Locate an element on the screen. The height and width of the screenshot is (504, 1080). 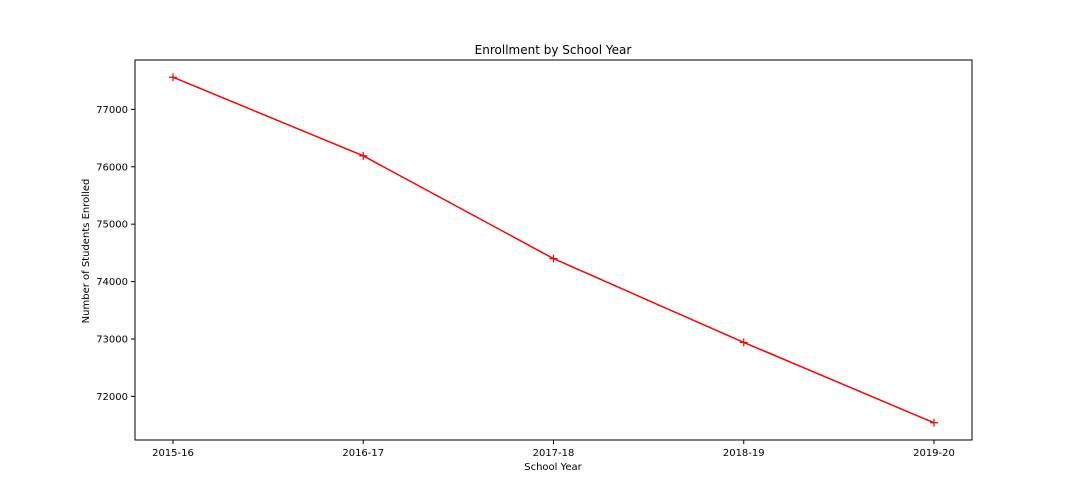
y-tick-label: 77000 is located at coordinates (112, 110).